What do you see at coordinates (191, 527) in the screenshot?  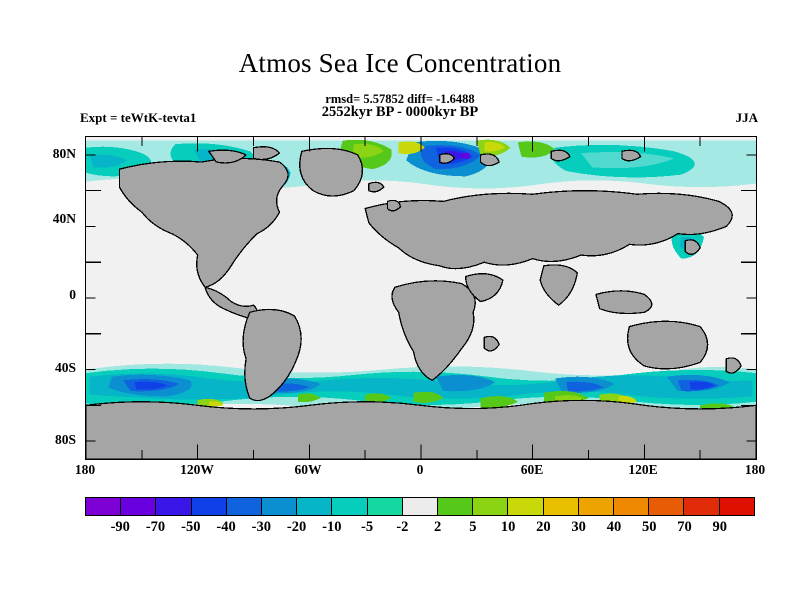 I see `colorbar-tick-label: -50` at bounding box center [191, 527].